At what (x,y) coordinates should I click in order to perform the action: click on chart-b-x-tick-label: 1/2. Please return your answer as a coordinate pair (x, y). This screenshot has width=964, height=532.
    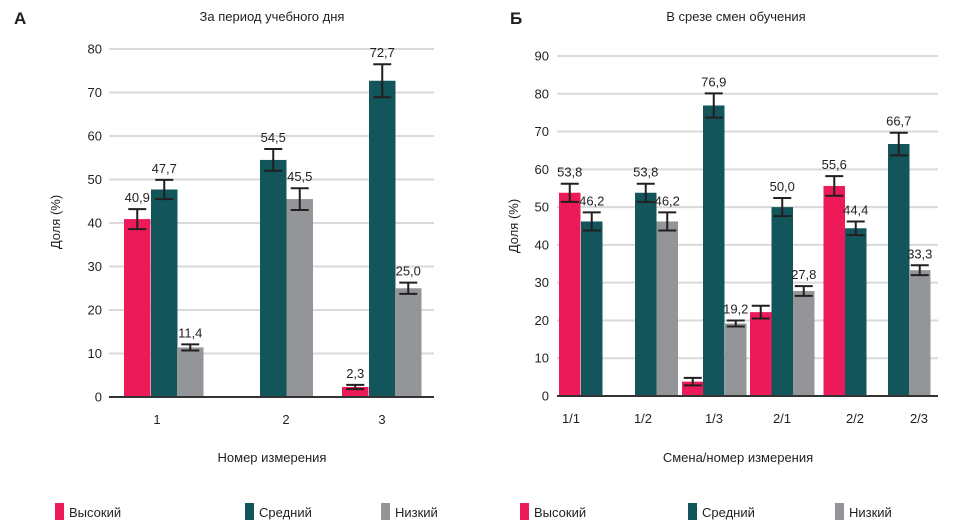
    Looking at the image, I should click on (643, 418).